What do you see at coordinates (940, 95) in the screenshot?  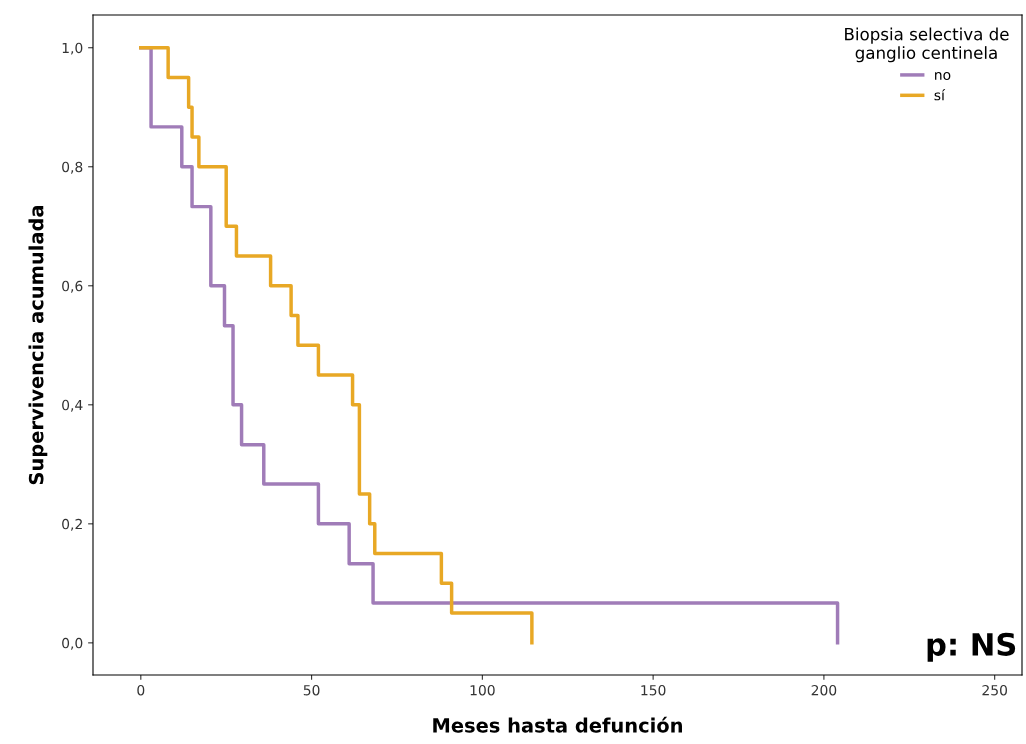 I see `legend-label: sí` at bounding box center [940, 95].